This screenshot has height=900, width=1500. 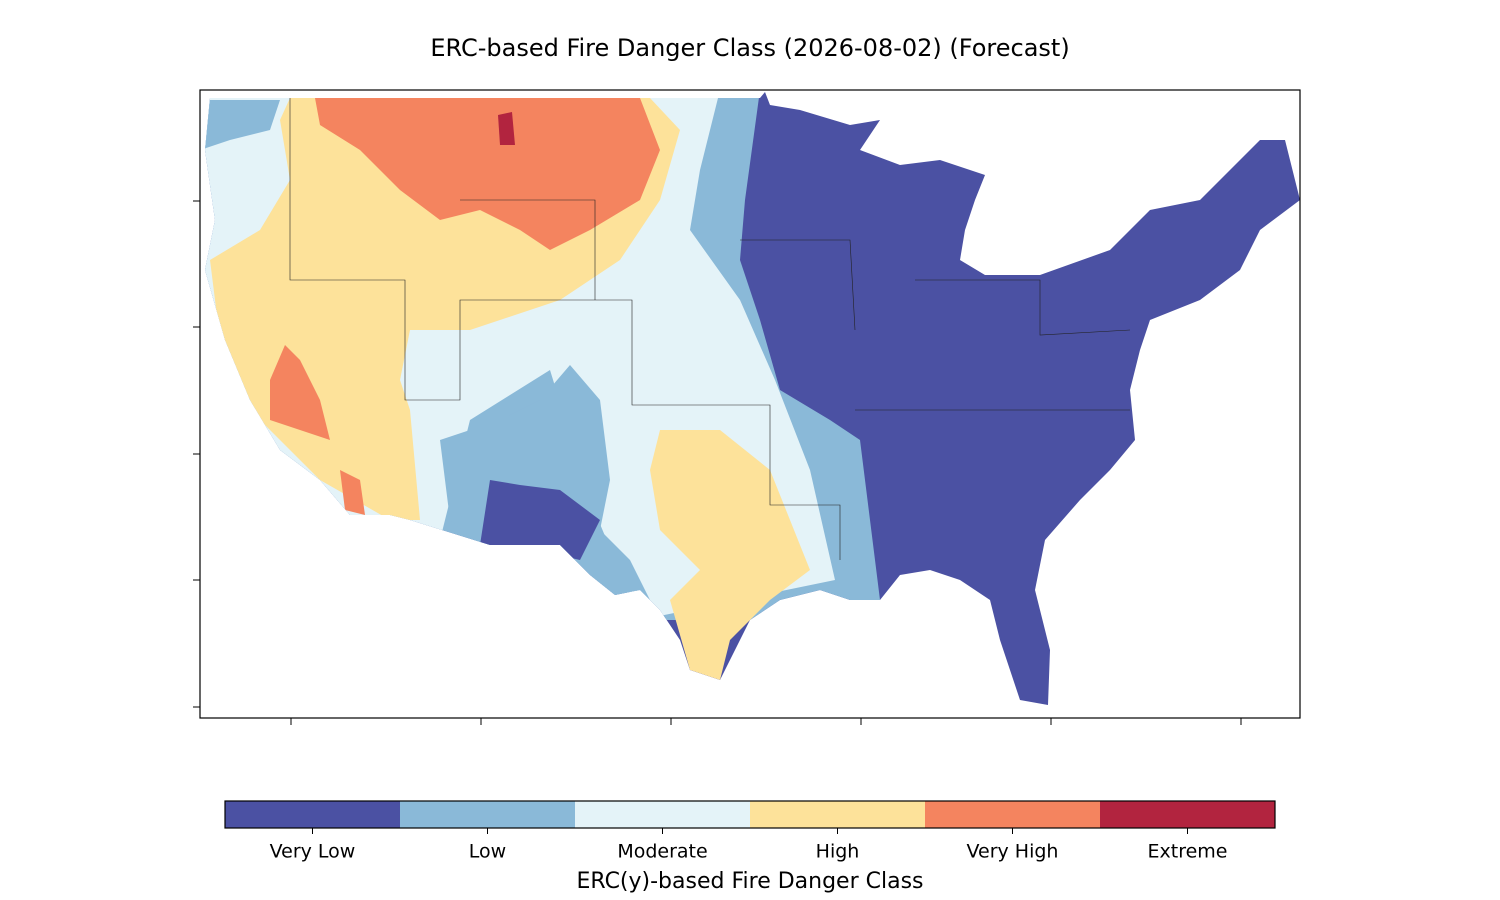 What do you see at coordinates (1013, 852) in the screenshot?
I see `colorbar-tick-label: Very High` at bounding box center [1013, 852].